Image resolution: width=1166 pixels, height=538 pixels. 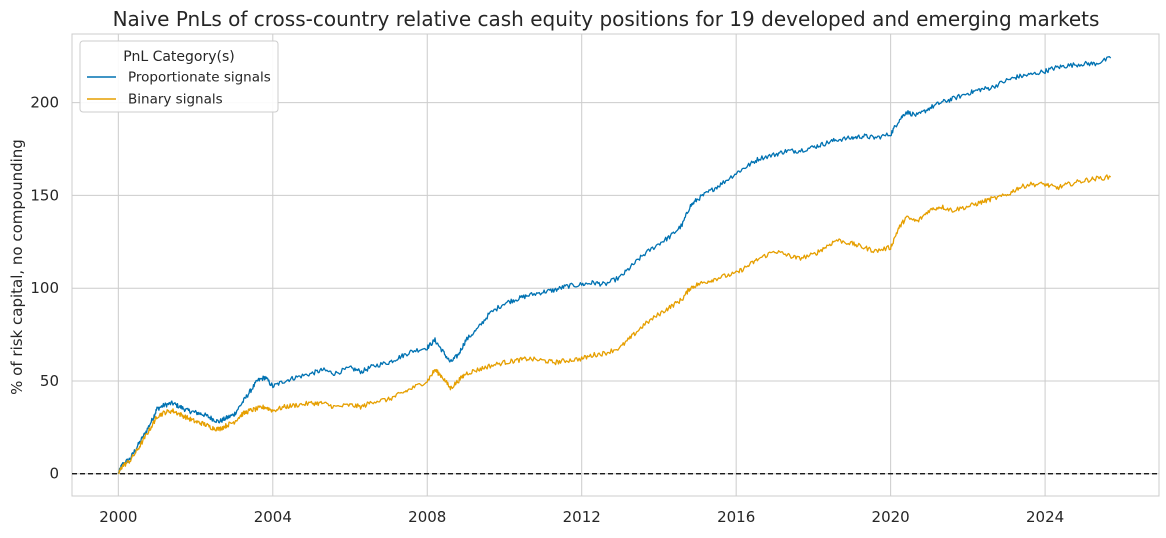 I want to click on x-tick-label: 2012, so click(x=582, y=517).